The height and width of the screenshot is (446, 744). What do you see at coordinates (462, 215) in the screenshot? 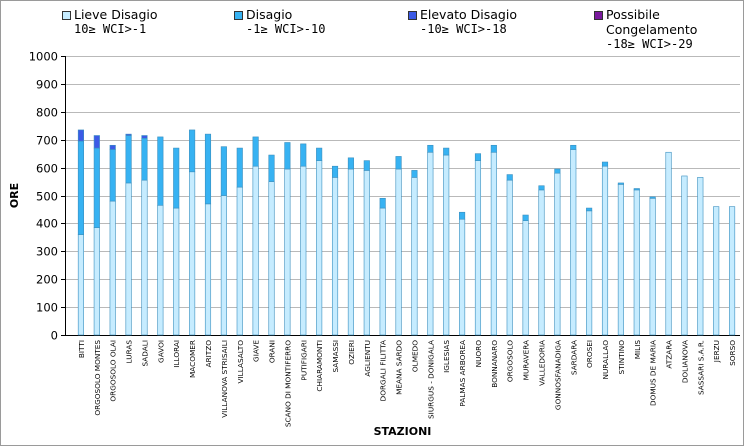
I see `bar-25-disagio` at bounding box center [462, 215].